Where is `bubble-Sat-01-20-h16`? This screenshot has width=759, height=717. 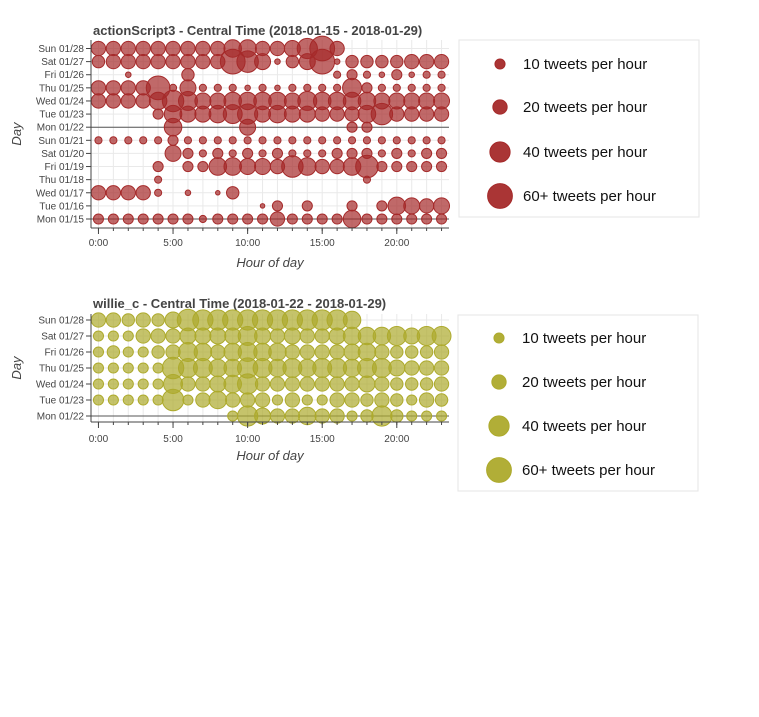 bubble-Sat-01-20-h16 is located at coordinates (337, 153).